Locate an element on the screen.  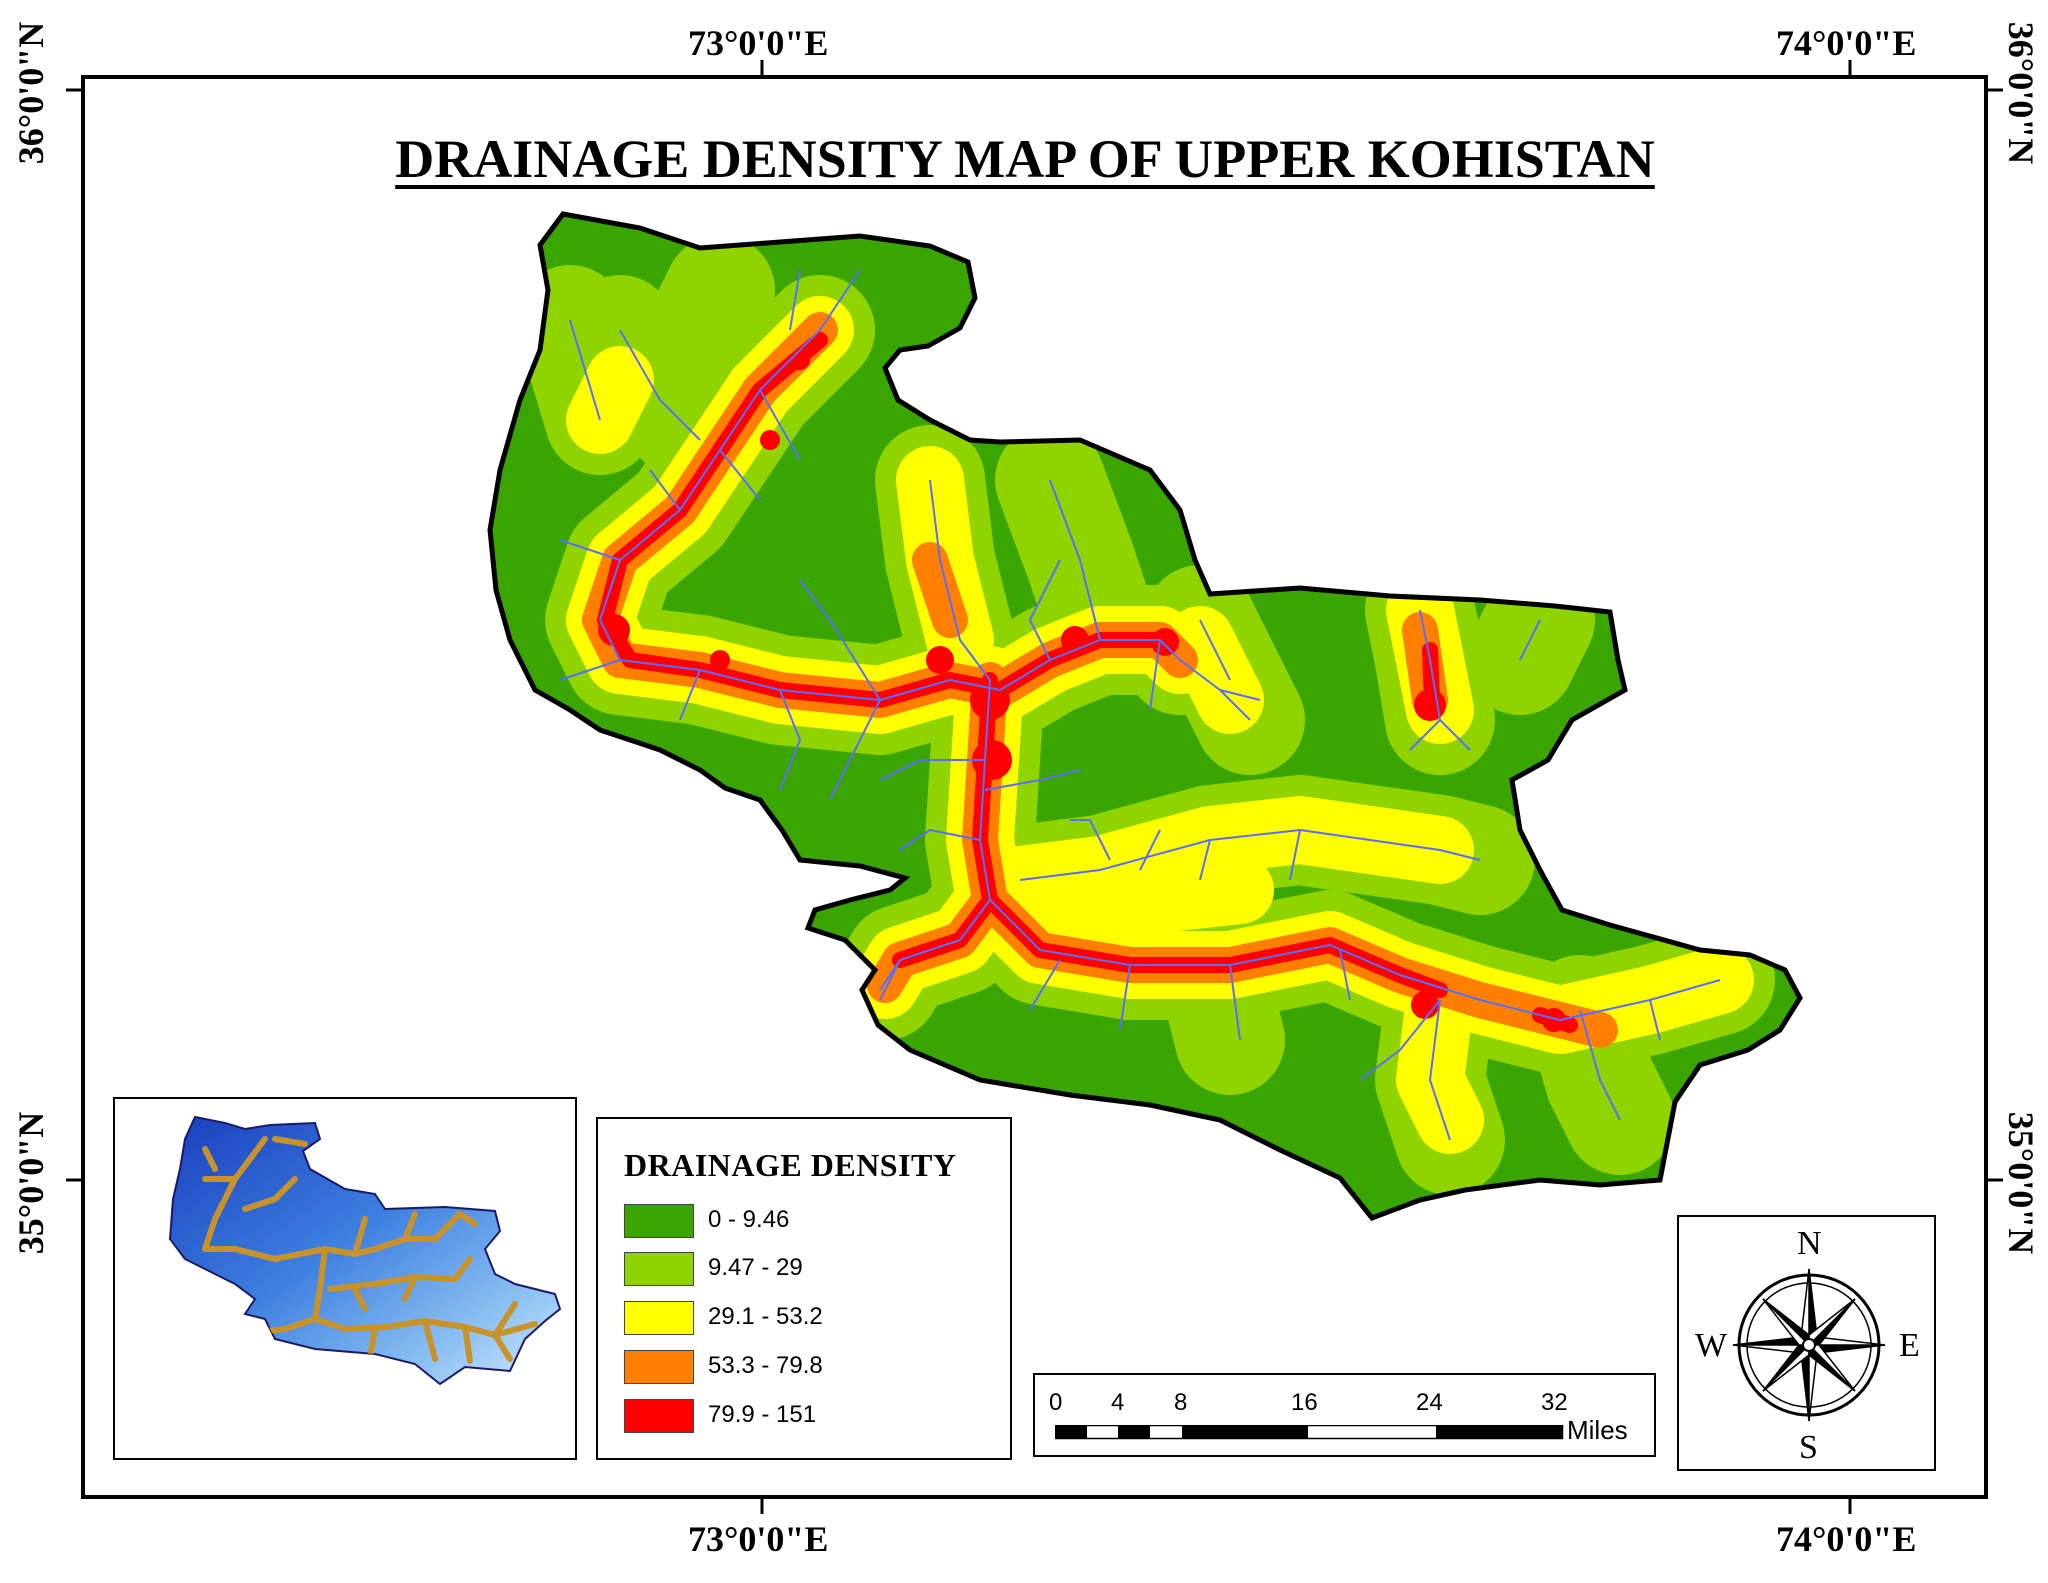
legend-label: 29.1 - 53.2 is located at coordinates (765, 1316).